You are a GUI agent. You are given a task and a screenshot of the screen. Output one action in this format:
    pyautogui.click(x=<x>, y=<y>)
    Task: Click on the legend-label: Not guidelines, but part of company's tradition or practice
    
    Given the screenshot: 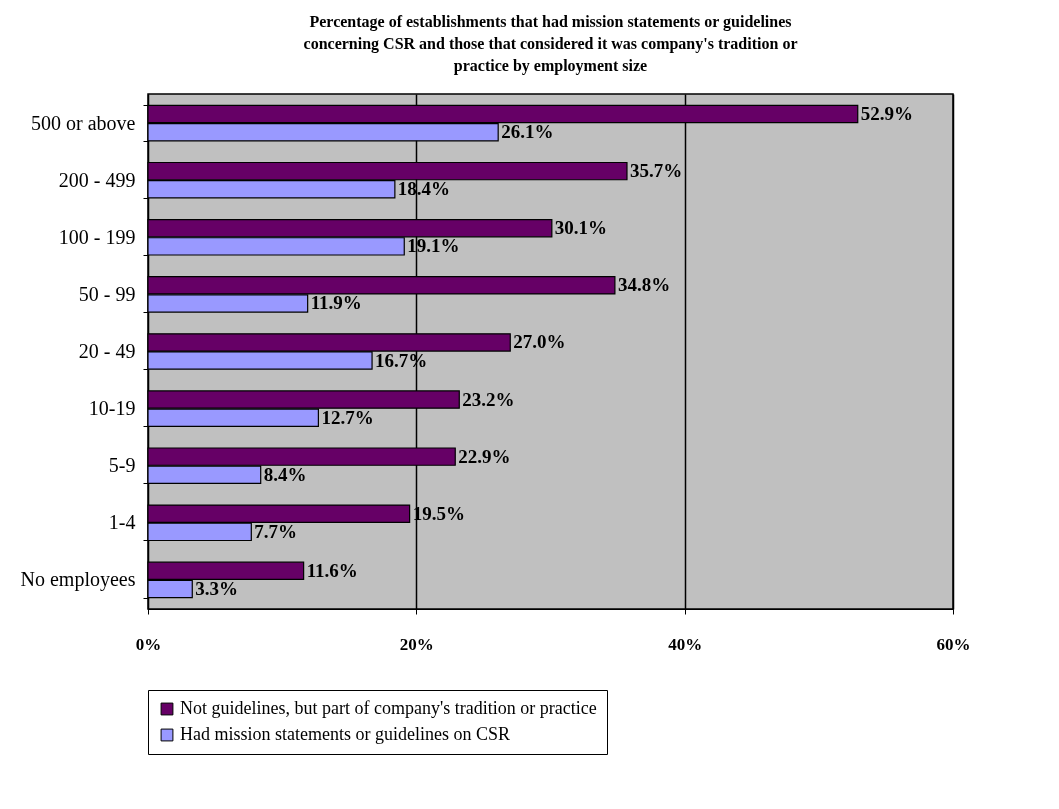 What is the action you would take?
    pyautogui.click(x=388, y=708)
    